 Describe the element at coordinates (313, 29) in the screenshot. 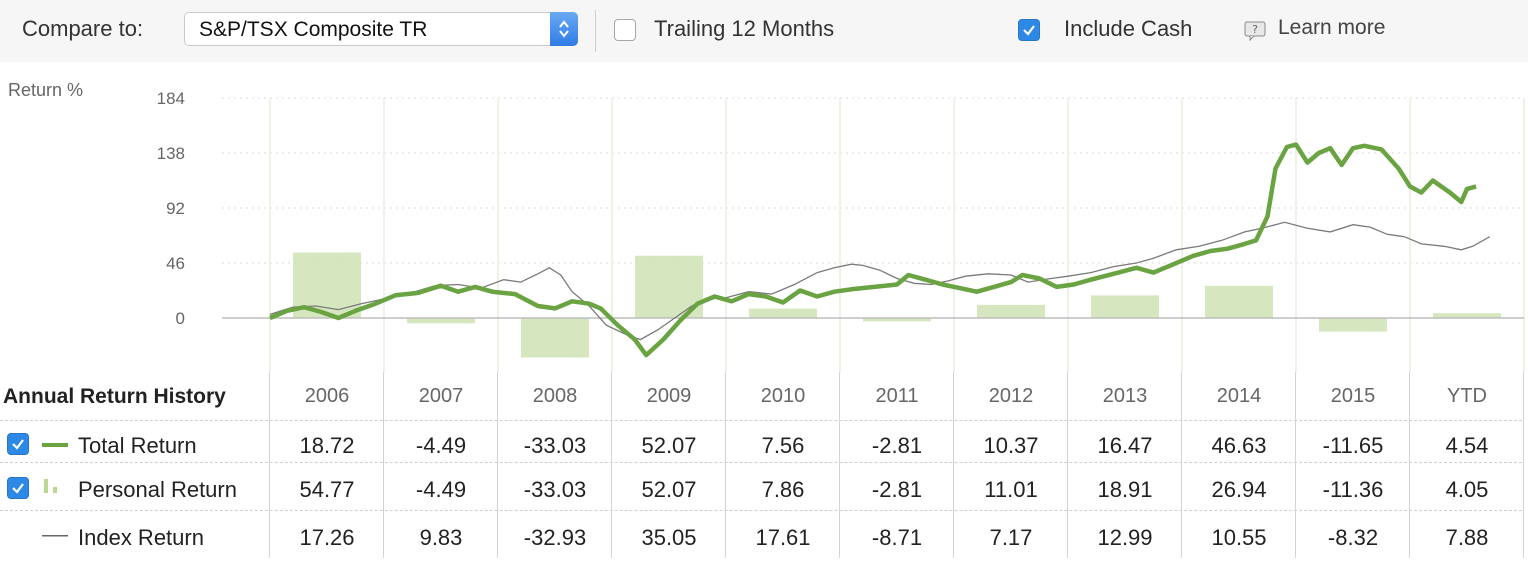

I see `compare-select-value: S&P/TSX Composite TR` at that location.